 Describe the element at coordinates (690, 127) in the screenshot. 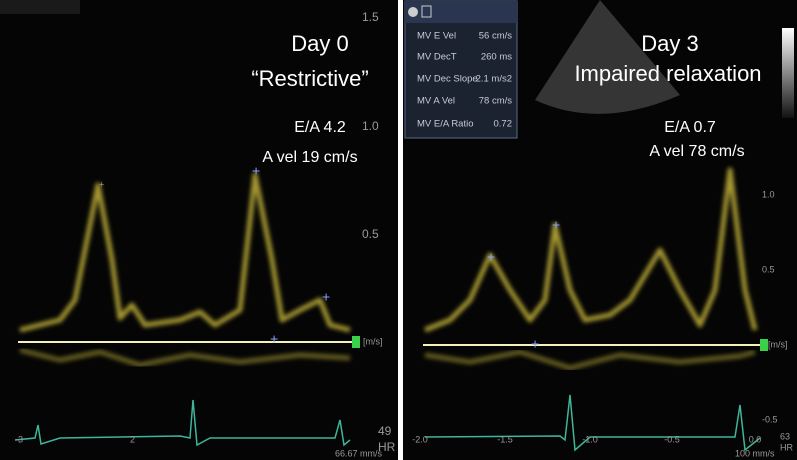

I see `ea-ratio: E/A 0.7` at that location.